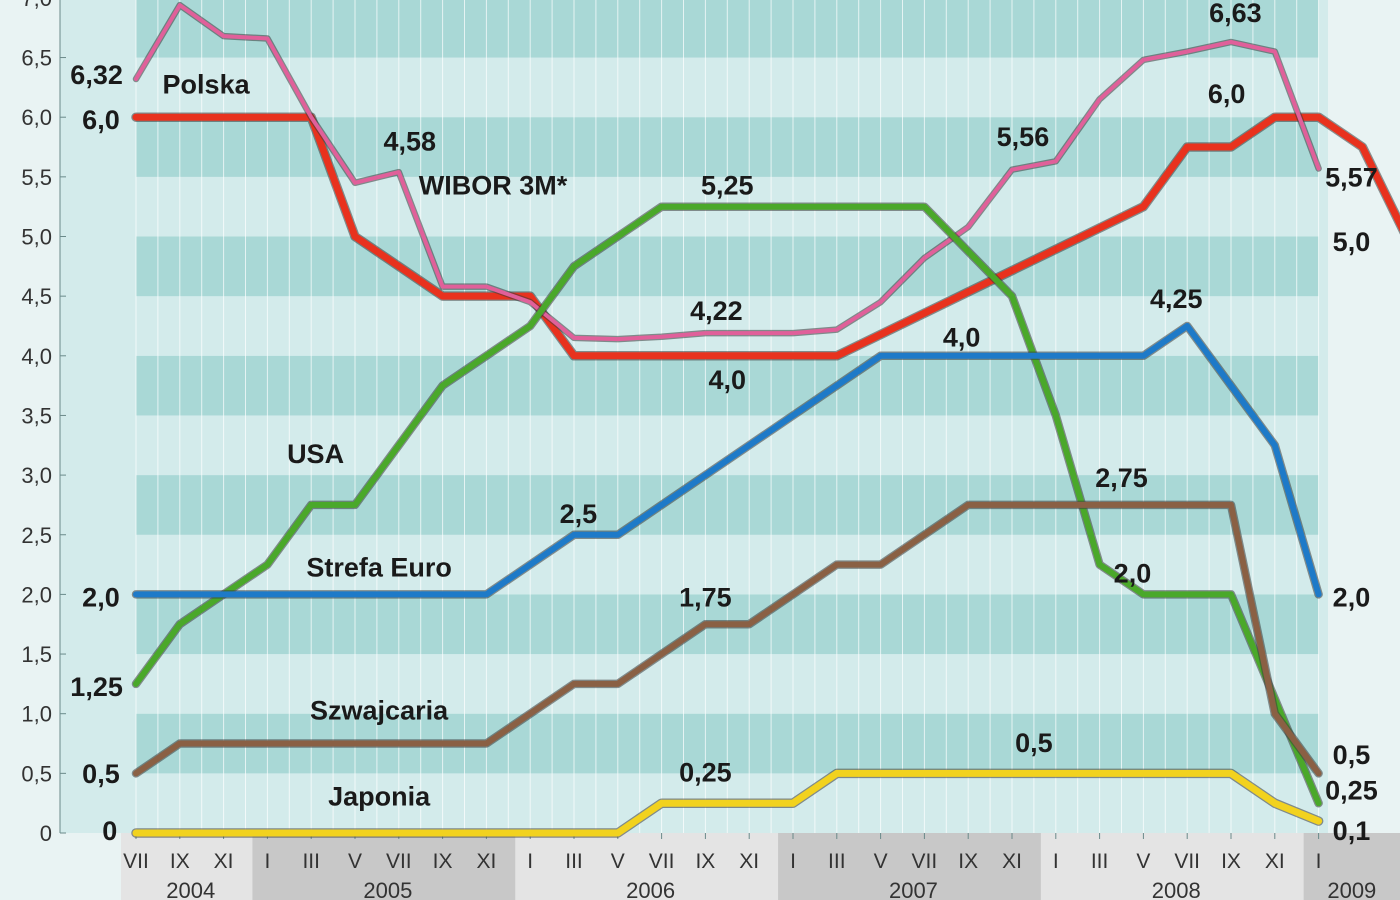 This screenshot has height=900, width=1400. What do you see at coordinates (379, 797) in the screenshot?
I see `series-name-label: Japonia` at bounding box center [379, 797].